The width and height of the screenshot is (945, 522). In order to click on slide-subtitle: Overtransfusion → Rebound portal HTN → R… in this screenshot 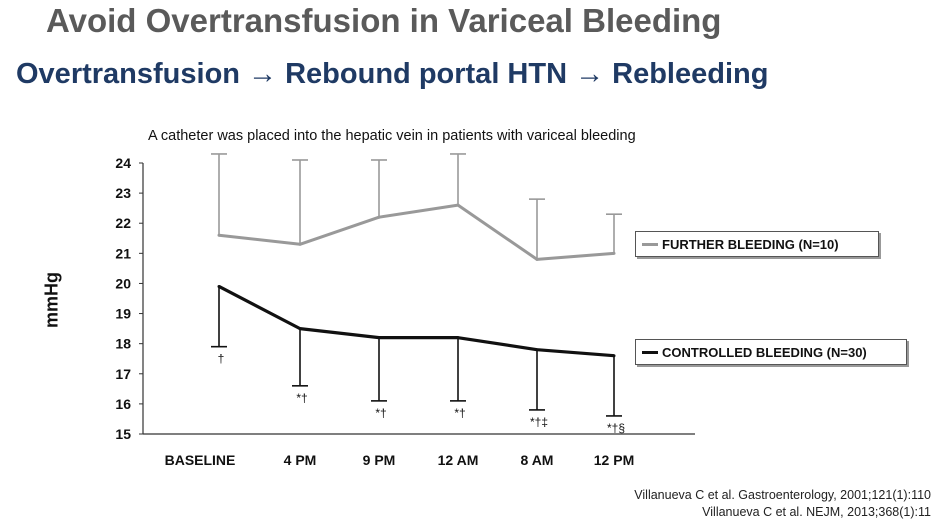, I will do `click(392, 74)`.